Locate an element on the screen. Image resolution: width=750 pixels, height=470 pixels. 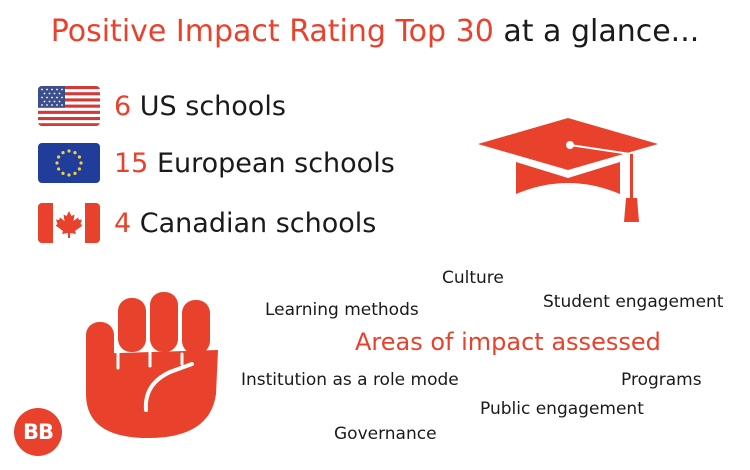
school-label-eu: 15 European schools is located at coordinates (254, 163).